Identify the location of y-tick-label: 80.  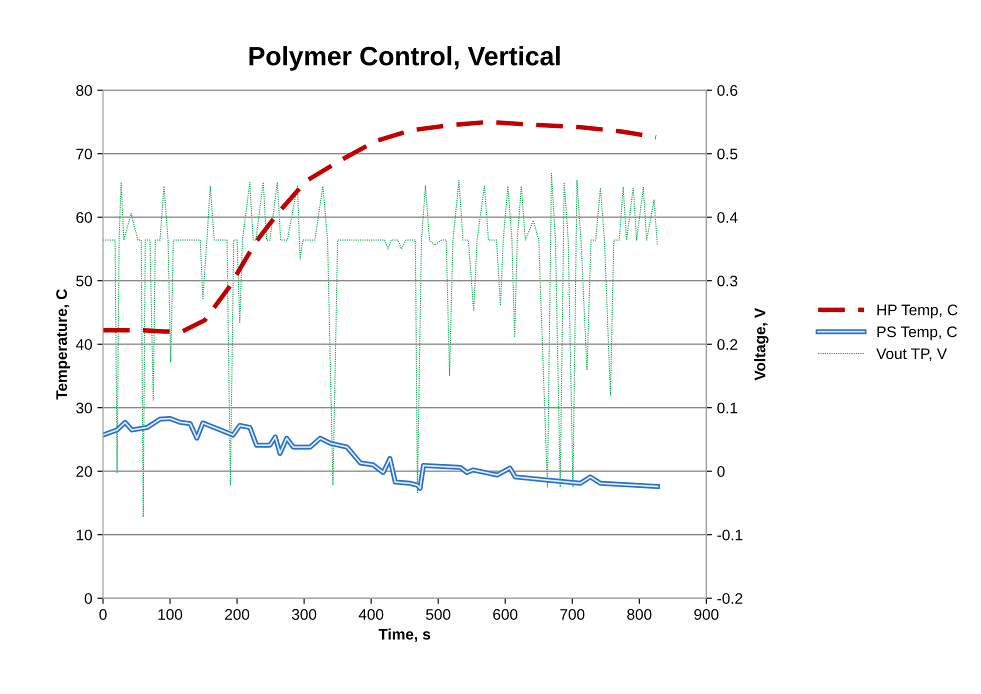
(84, 90).